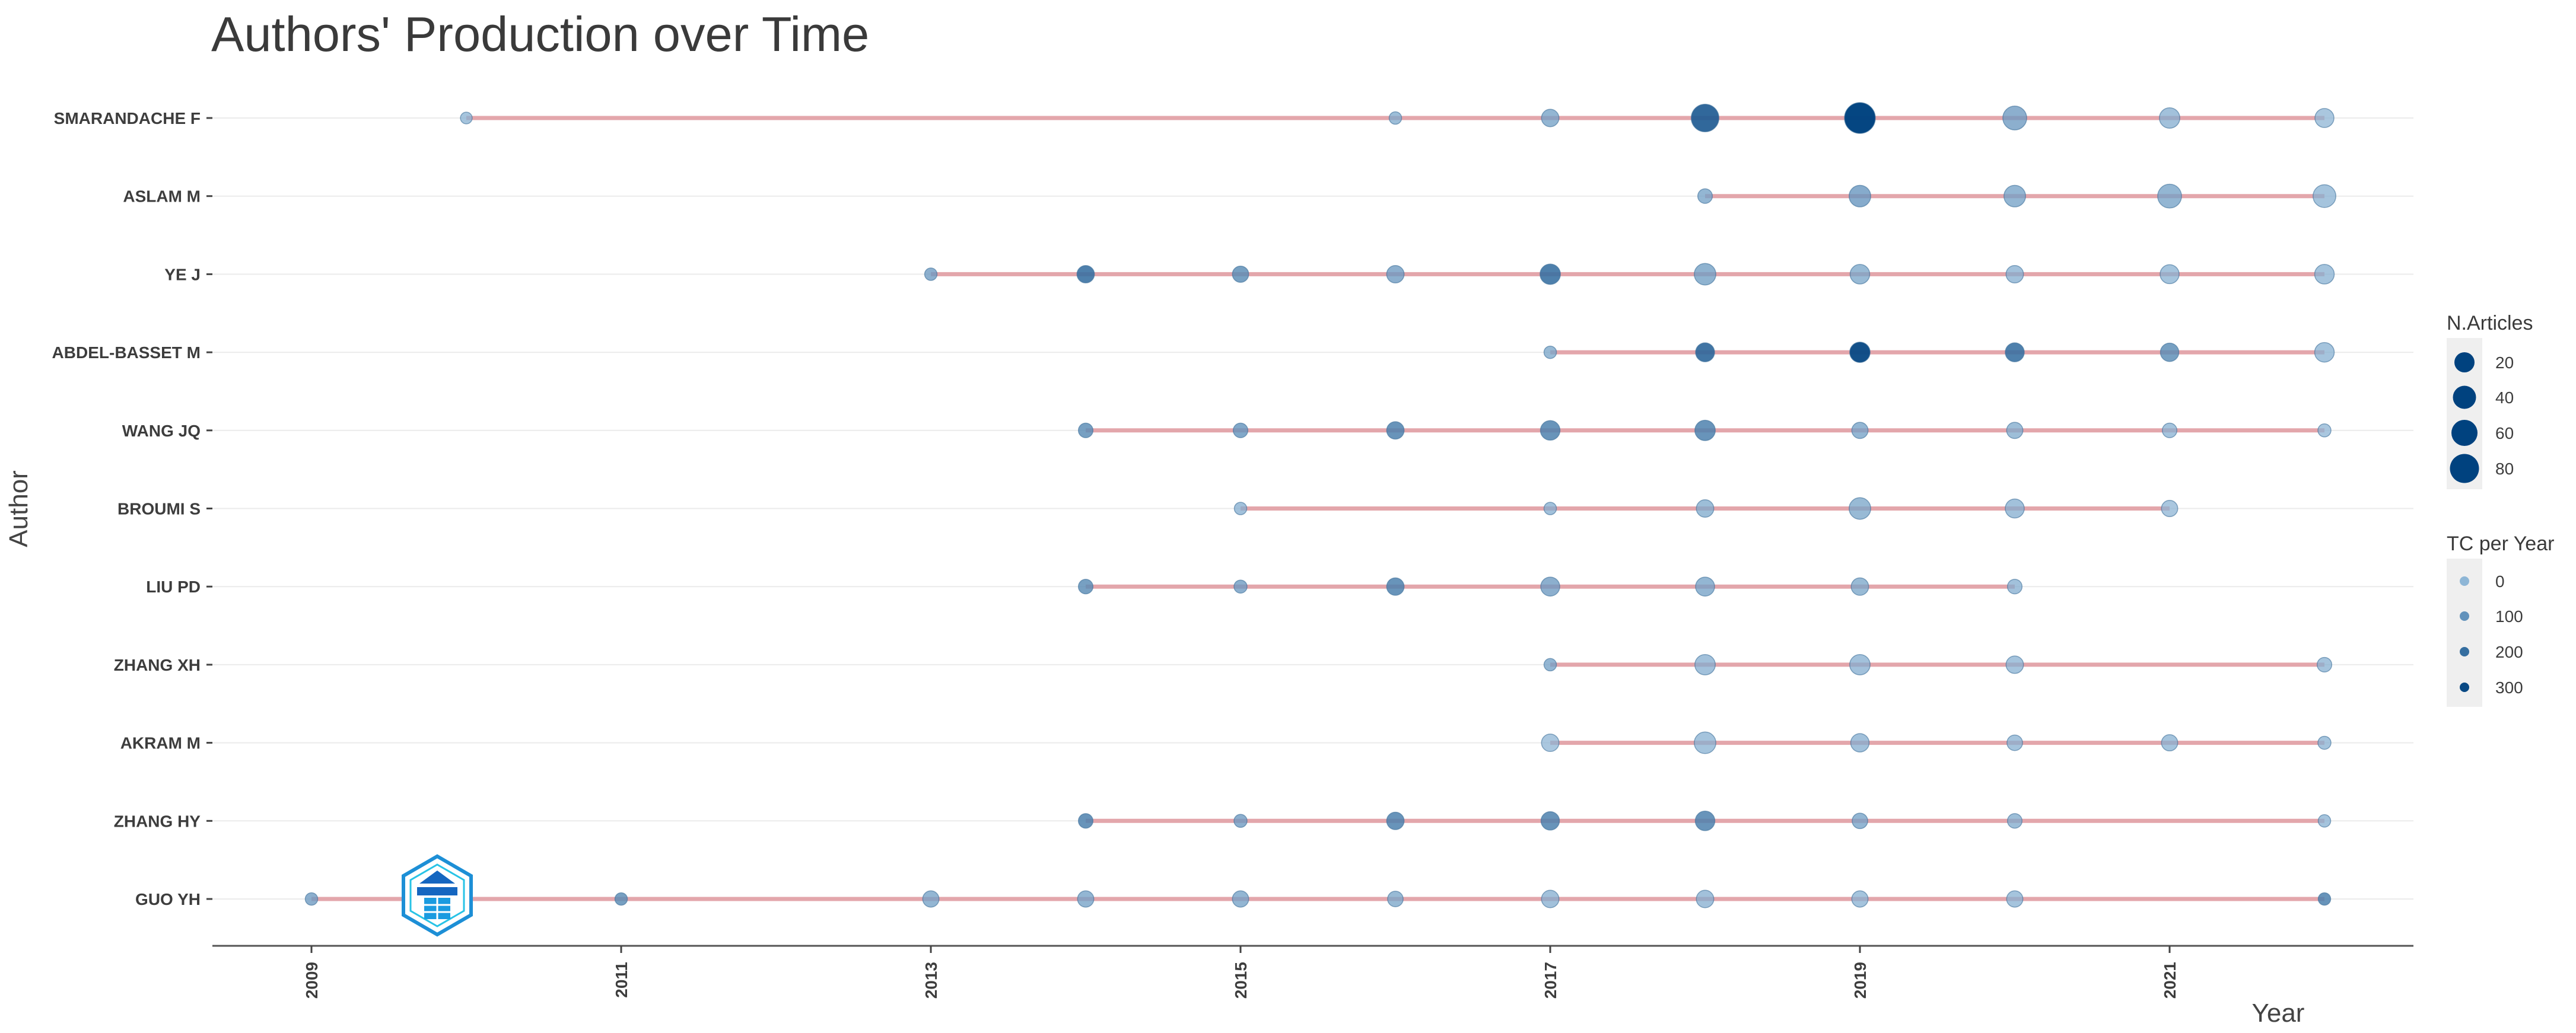  I want to click on point-akram-m-2019, so click(1860, 743).